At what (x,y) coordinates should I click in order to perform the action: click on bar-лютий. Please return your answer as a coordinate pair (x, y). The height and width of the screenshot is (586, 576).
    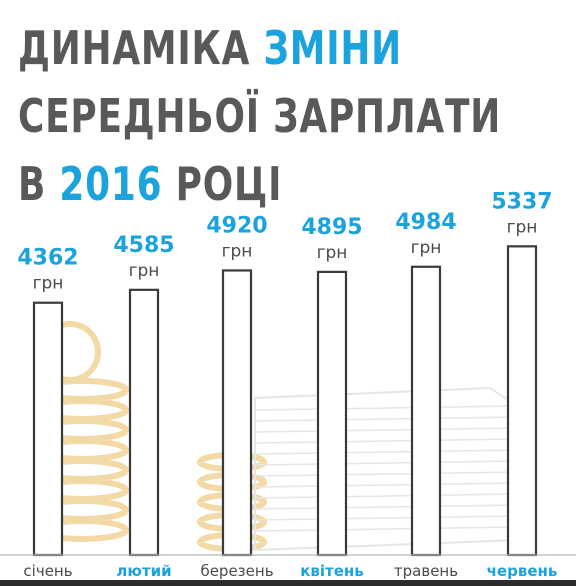
    Looking at the image, I should click on (144, 422).